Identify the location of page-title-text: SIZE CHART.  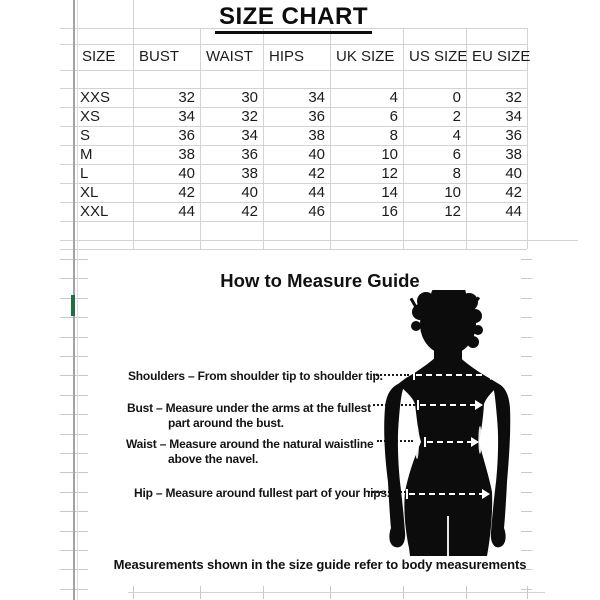
(293, 18).